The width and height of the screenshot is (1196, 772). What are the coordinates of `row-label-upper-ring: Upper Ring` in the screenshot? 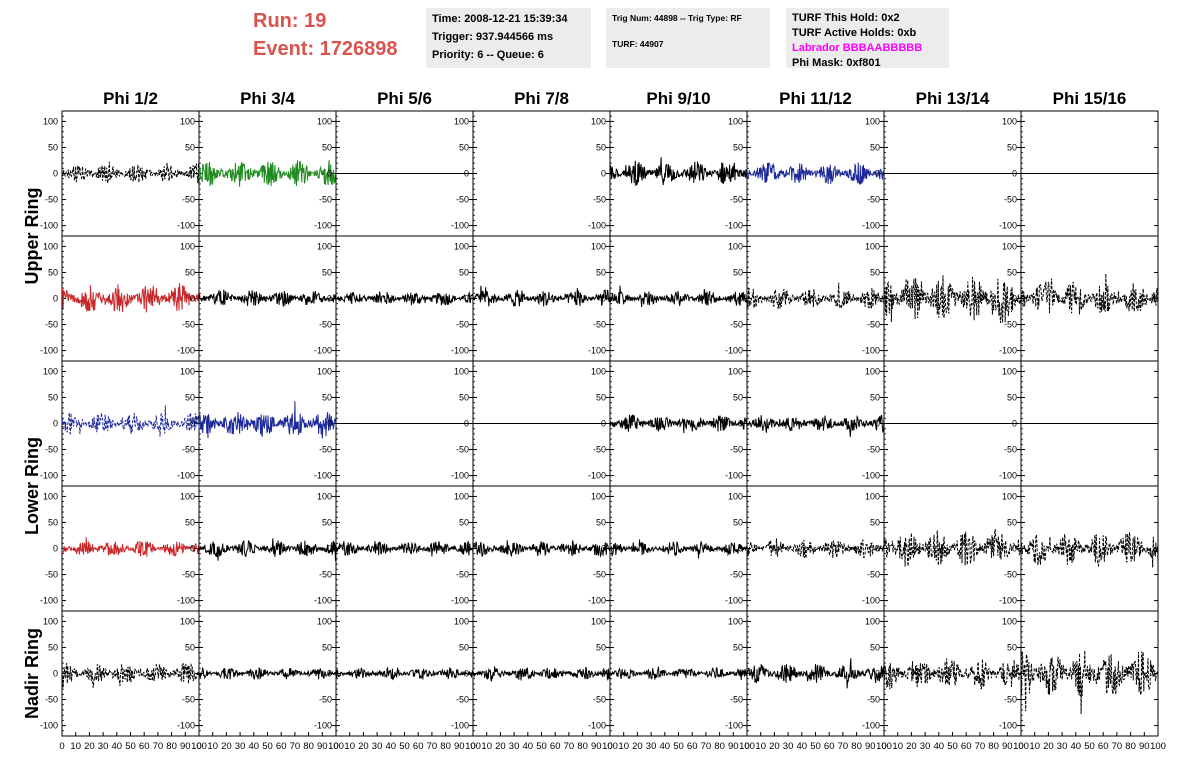 It's located at (32, 236).